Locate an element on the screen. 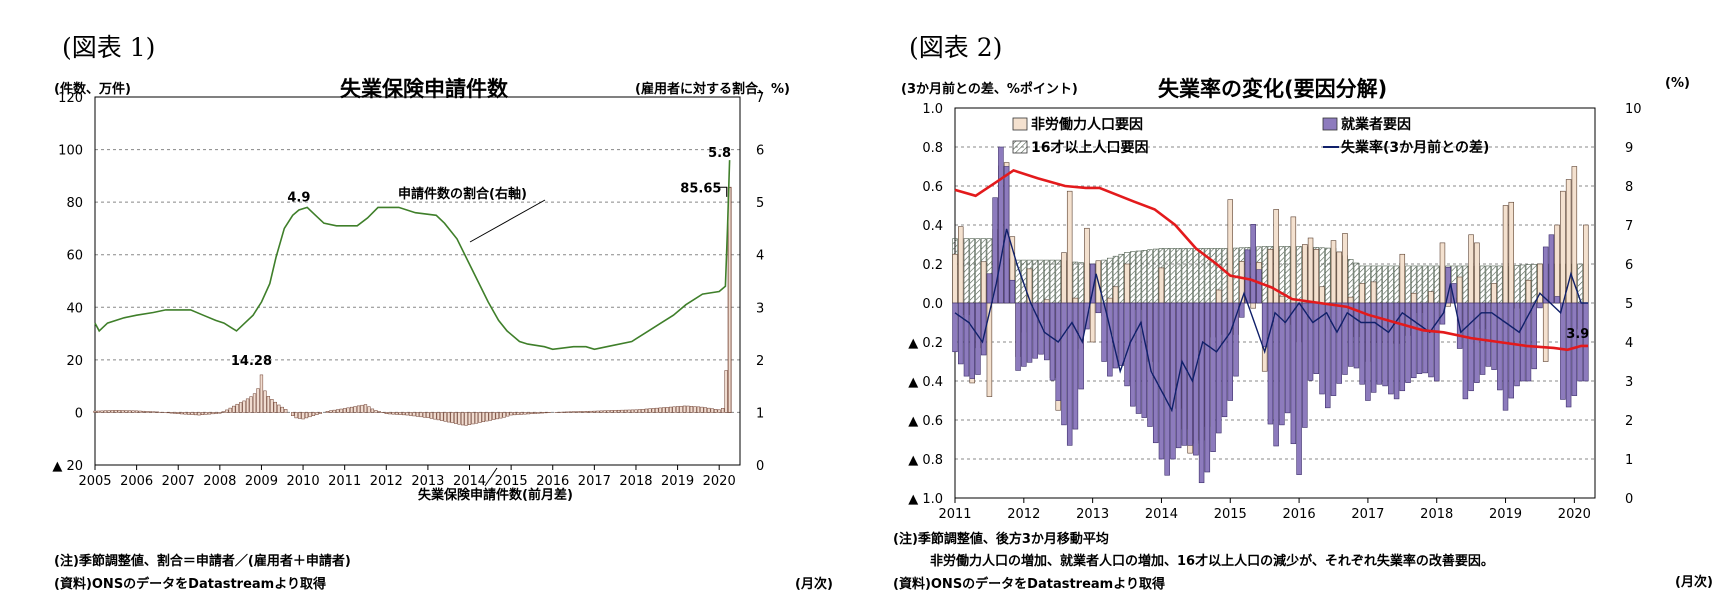  line-series is located at coordinates (1271, 320).